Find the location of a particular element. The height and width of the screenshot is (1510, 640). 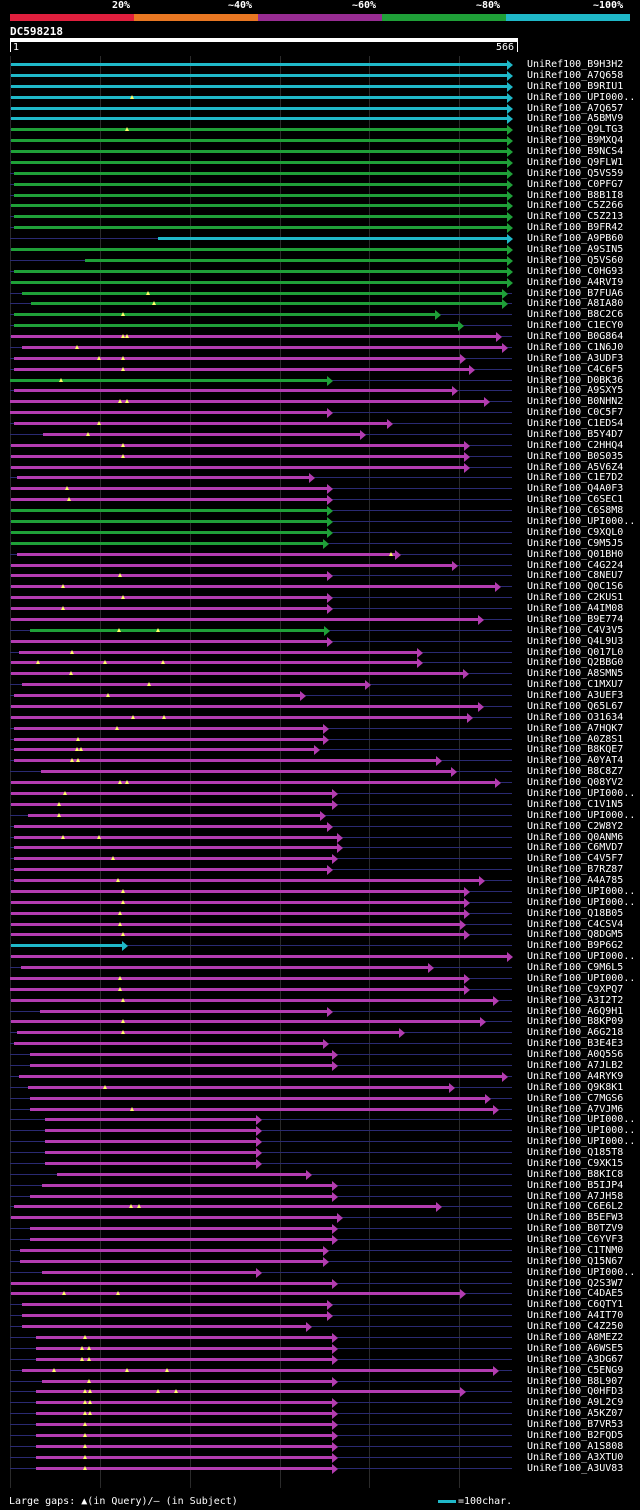

hit-row: UniRef100_B3E4E3 is located at coordinates (320, 1044).